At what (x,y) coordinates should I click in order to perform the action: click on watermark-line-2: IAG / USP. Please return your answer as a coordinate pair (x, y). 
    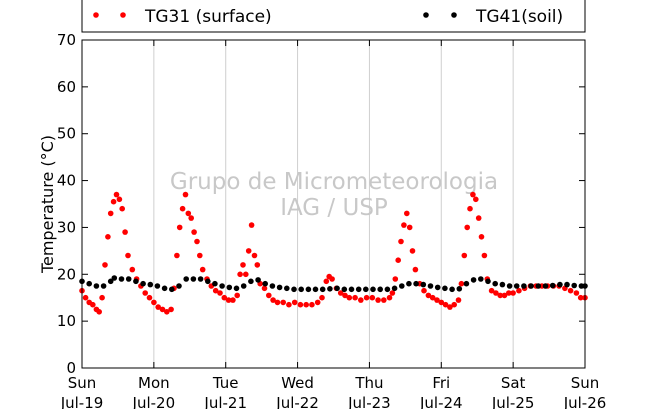
    Looking at the image, I should click on (334, 208).